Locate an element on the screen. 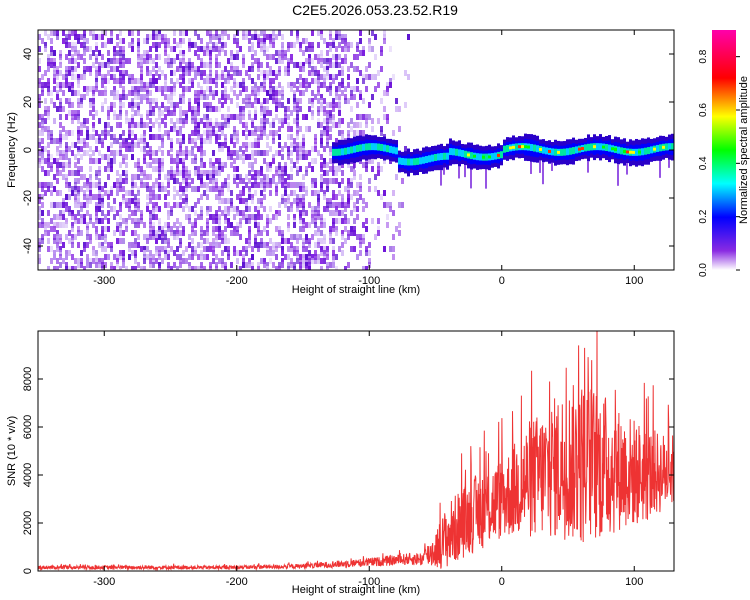  spectrogram-signal-streak is located at coordinates (552, 166).